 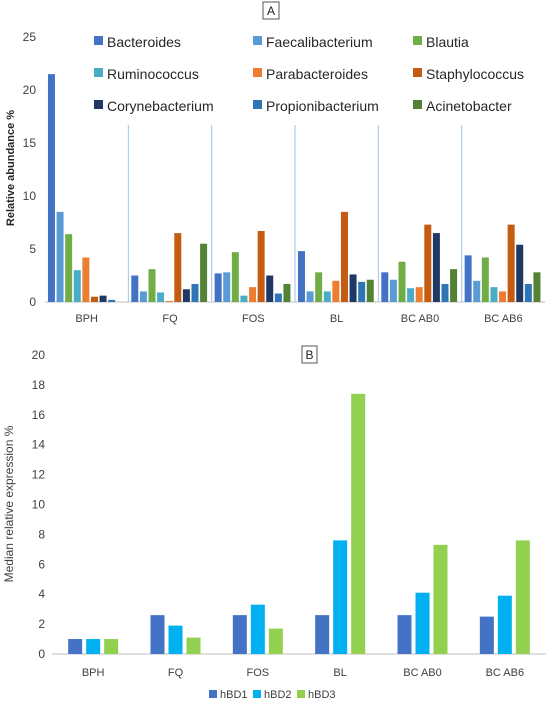 I want to click on panel-b-y-tick-label: 6, so click(x=41, y=564).